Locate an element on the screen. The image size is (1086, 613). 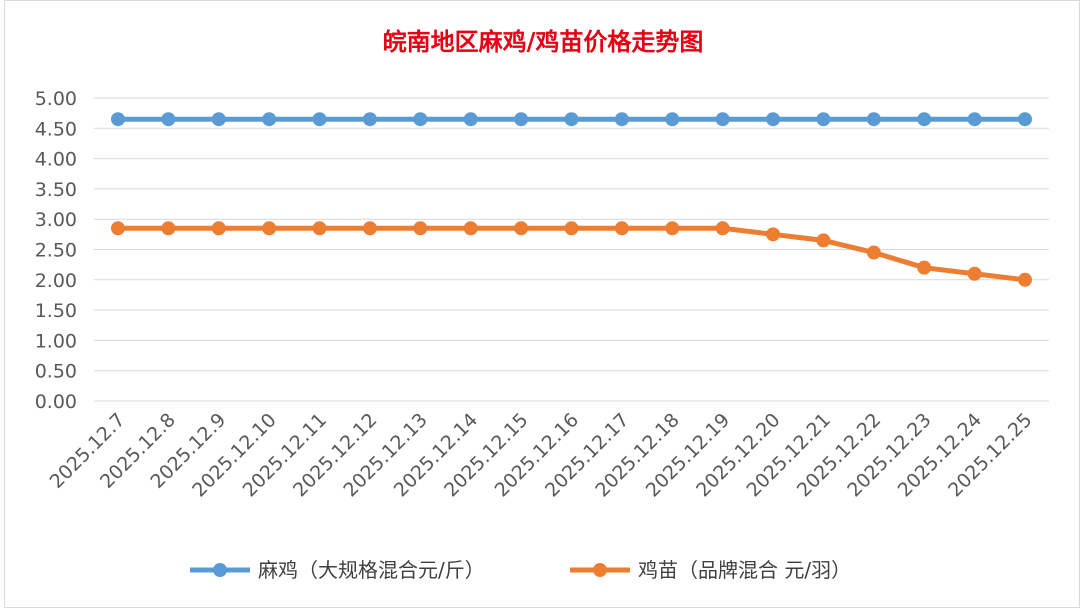
y-tick-label: 5.00 is located at coordinates (56, 99).